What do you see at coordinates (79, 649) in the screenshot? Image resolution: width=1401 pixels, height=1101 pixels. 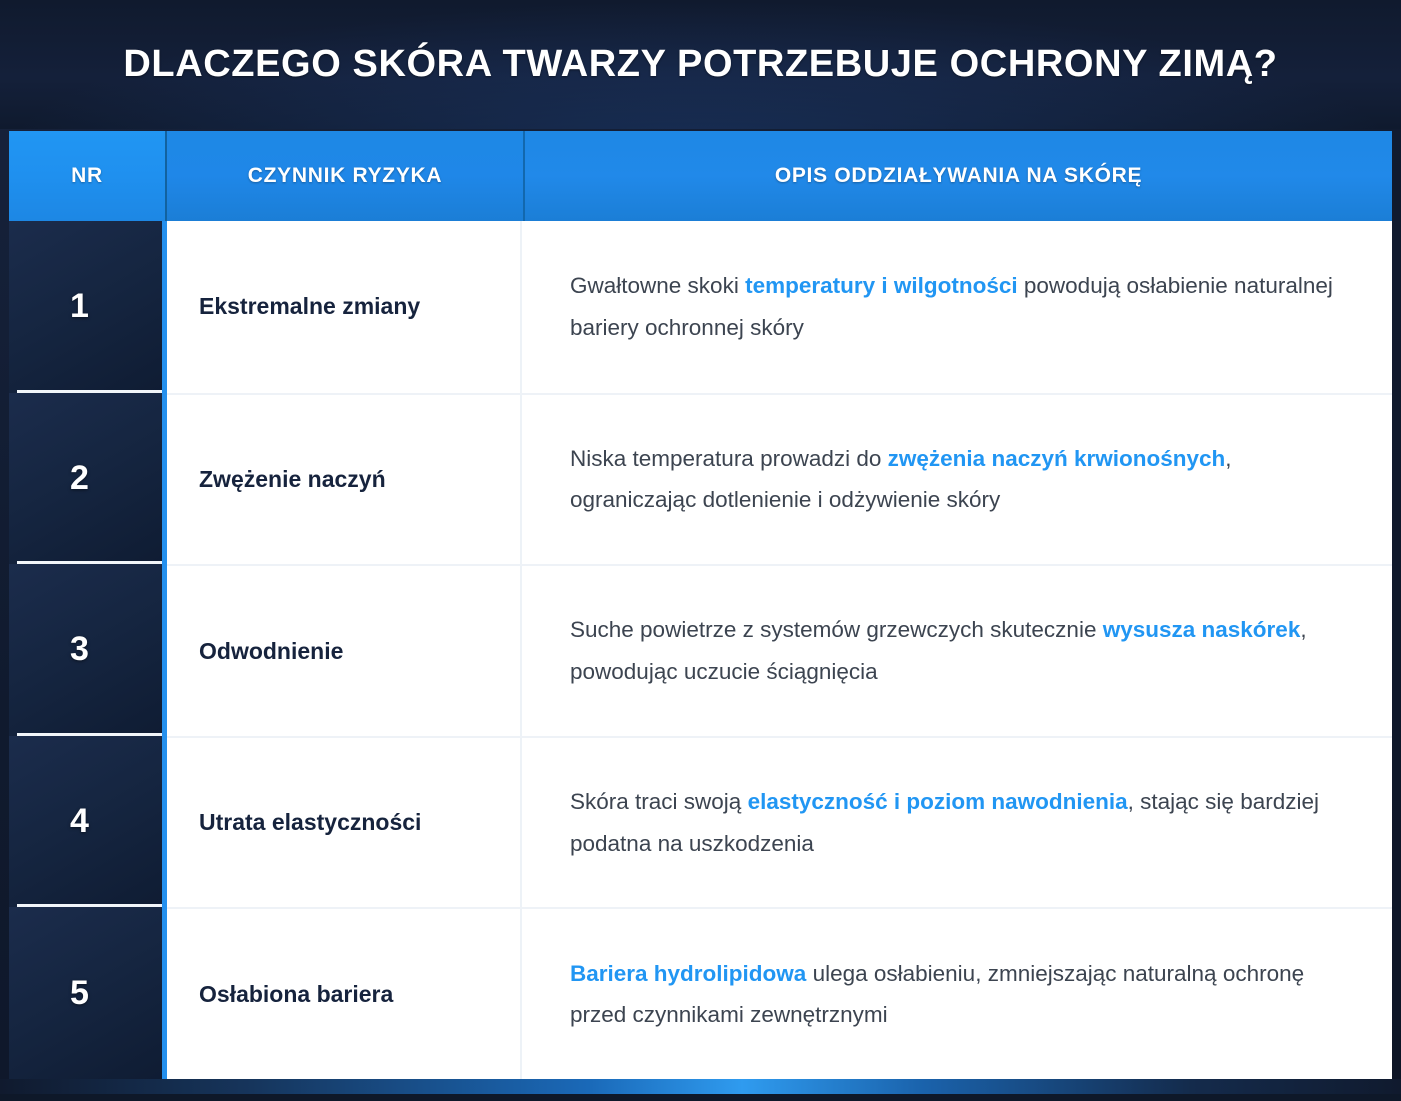 I see `row-number-label: 3` at bounding box center [79, 649].